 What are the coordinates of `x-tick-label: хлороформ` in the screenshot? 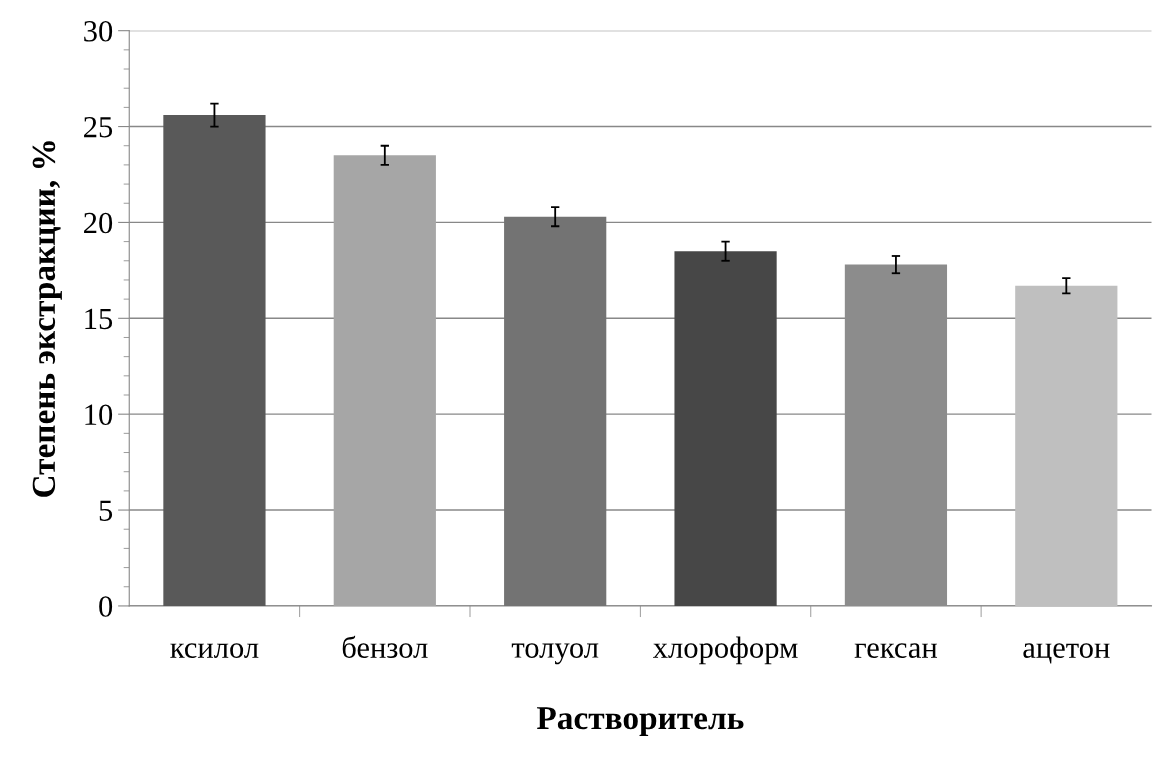 It's located at (725, 650).